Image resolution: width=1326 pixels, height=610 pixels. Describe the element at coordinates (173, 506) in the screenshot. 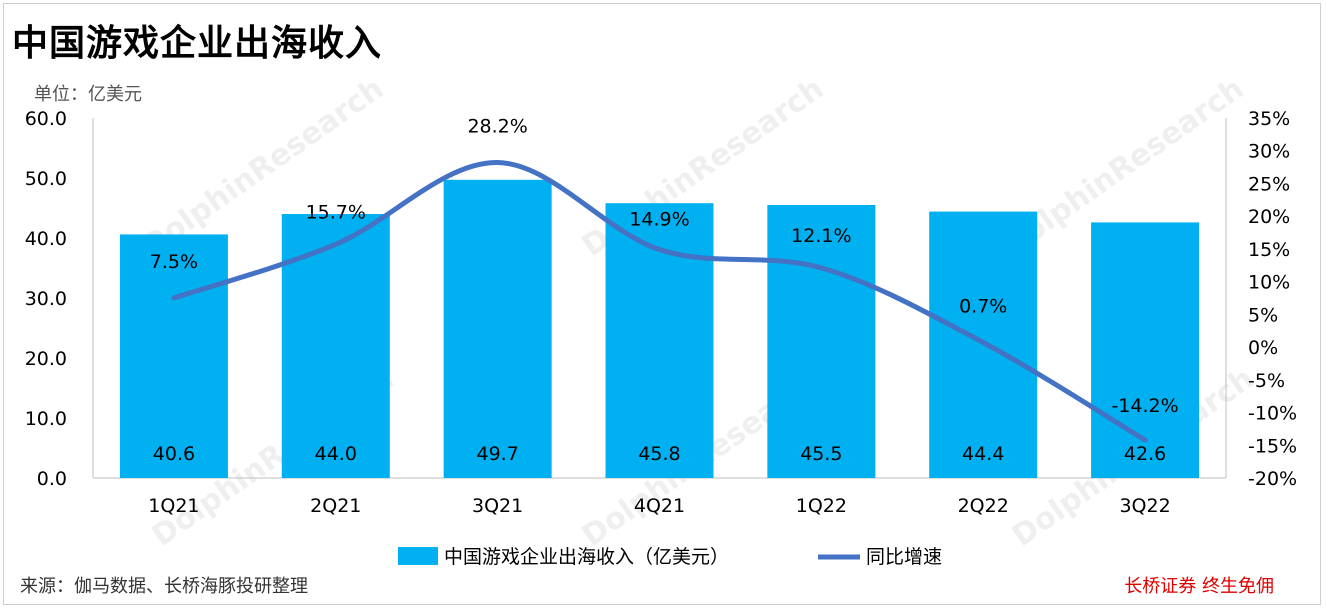

I see `x-tick-label: 1Q21` at that location.